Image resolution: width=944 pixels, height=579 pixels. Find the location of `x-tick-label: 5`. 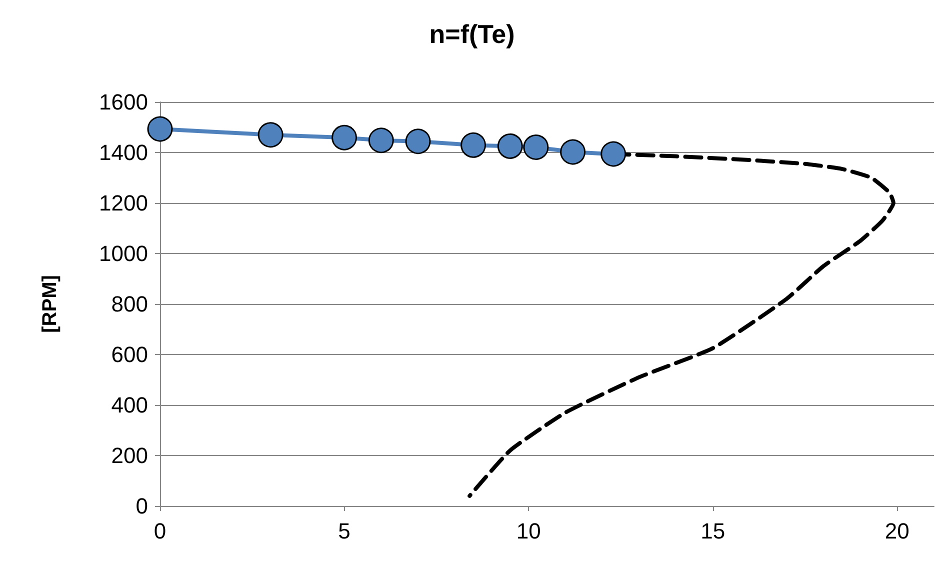

x-tick-label: 5 is located at coordinates (344, 531).